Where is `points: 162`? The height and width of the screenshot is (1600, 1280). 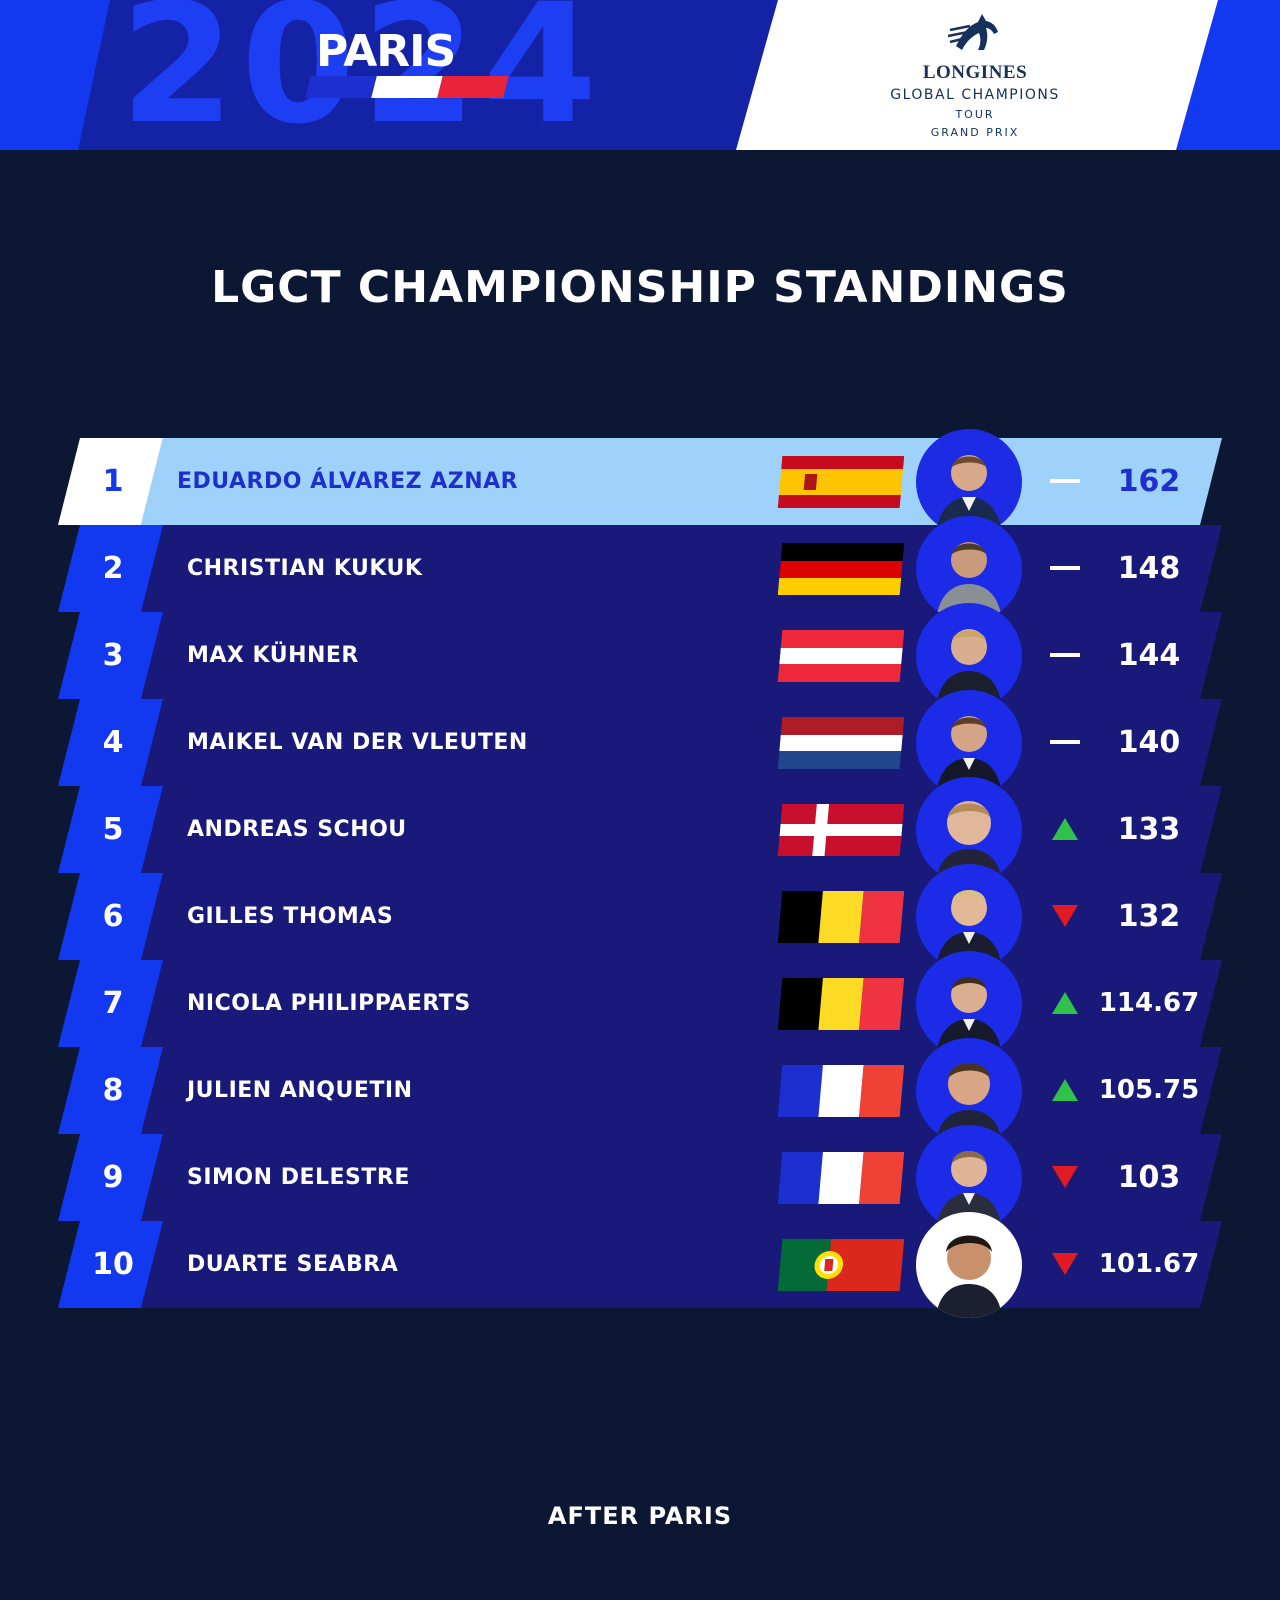 points: 162 is located at coordinates (1149, 481).